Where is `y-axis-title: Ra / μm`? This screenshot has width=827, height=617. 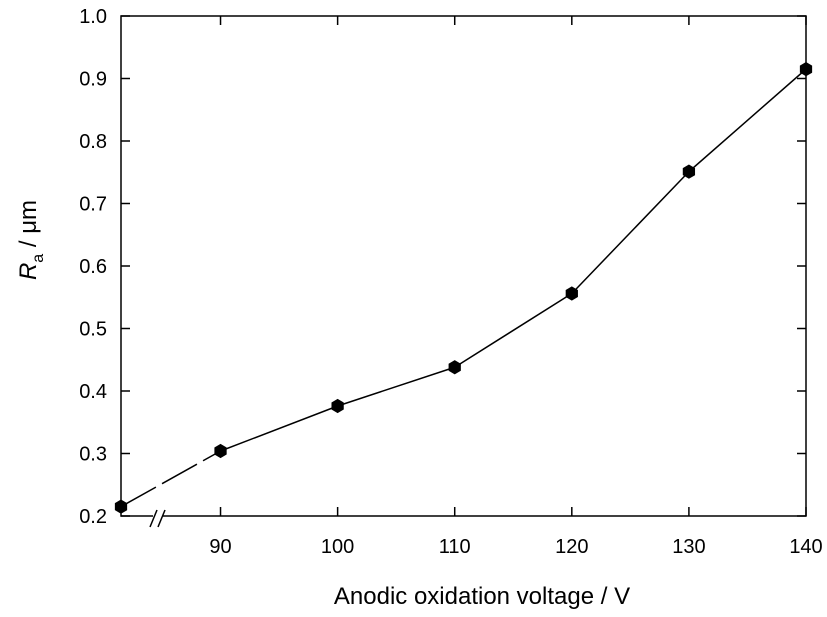 y-axis-title: Ra / μm is located at coordinates (31, 240).